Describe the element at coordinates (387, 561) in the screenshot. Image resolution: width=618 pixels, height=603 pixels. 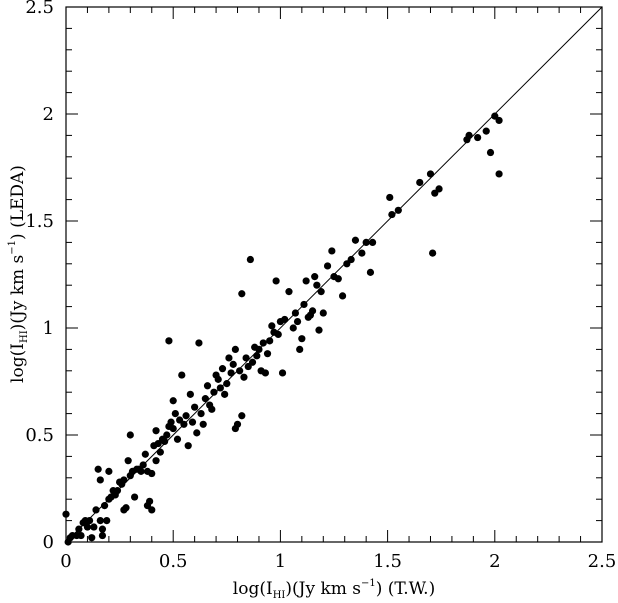
I see `x-tick-label: 1.5` at that location.